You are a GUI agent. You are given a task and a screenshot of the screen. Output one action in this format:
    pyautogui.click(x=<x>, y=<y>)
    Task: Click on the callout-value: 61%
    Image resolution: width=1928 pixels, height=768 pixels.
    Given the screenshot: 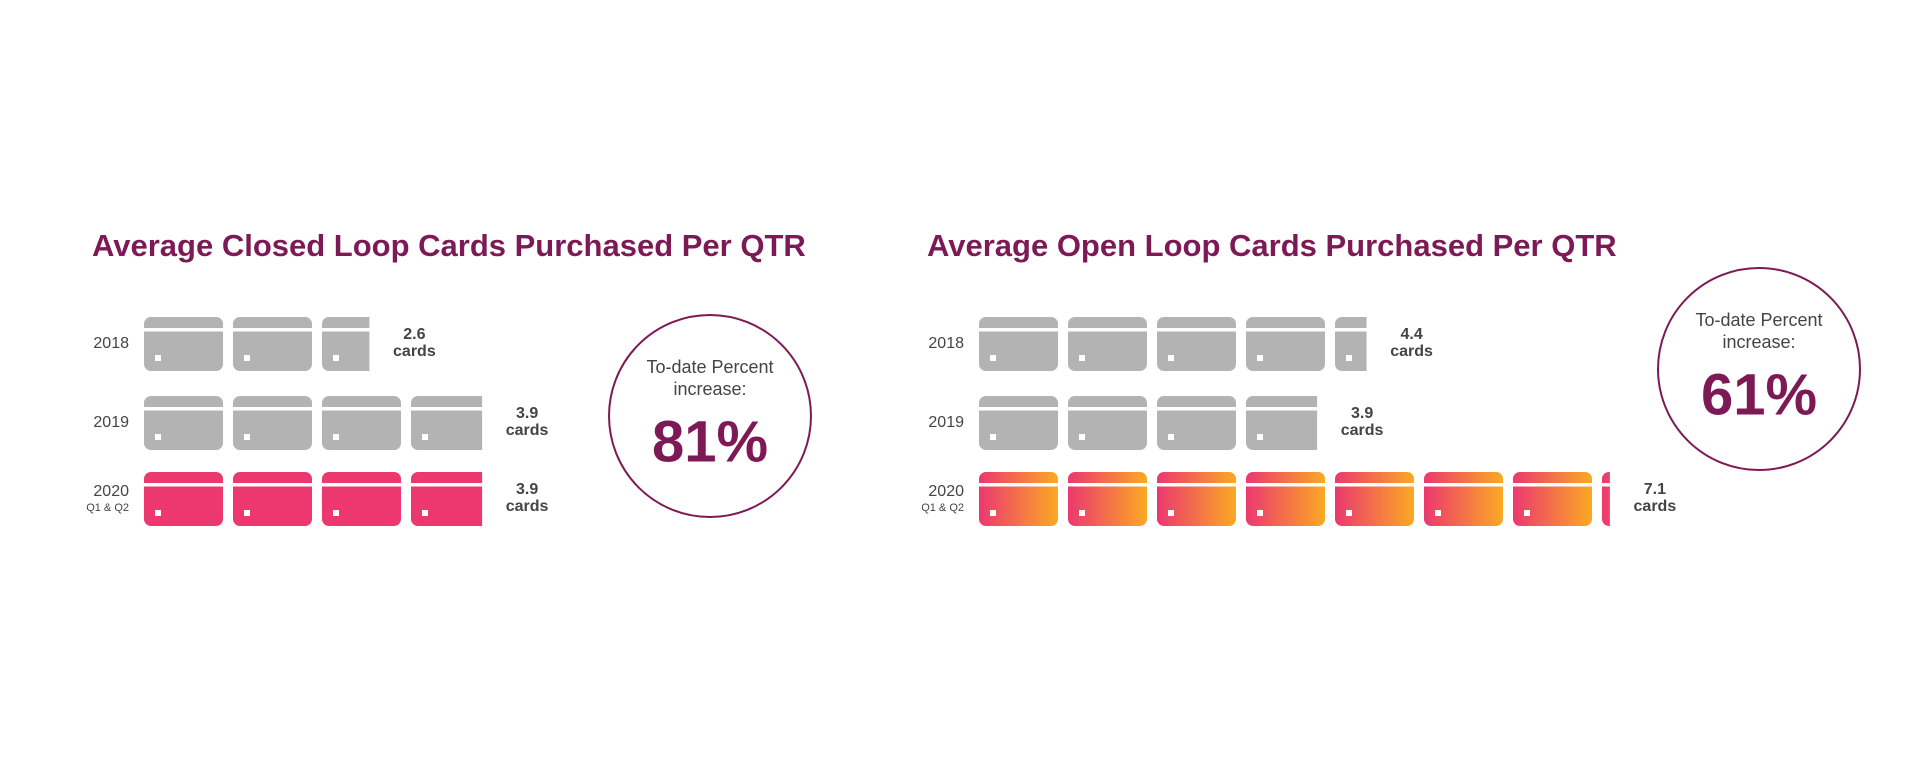 What is the action you would take?
    pyautogui.click(x=1759, y=394)
    